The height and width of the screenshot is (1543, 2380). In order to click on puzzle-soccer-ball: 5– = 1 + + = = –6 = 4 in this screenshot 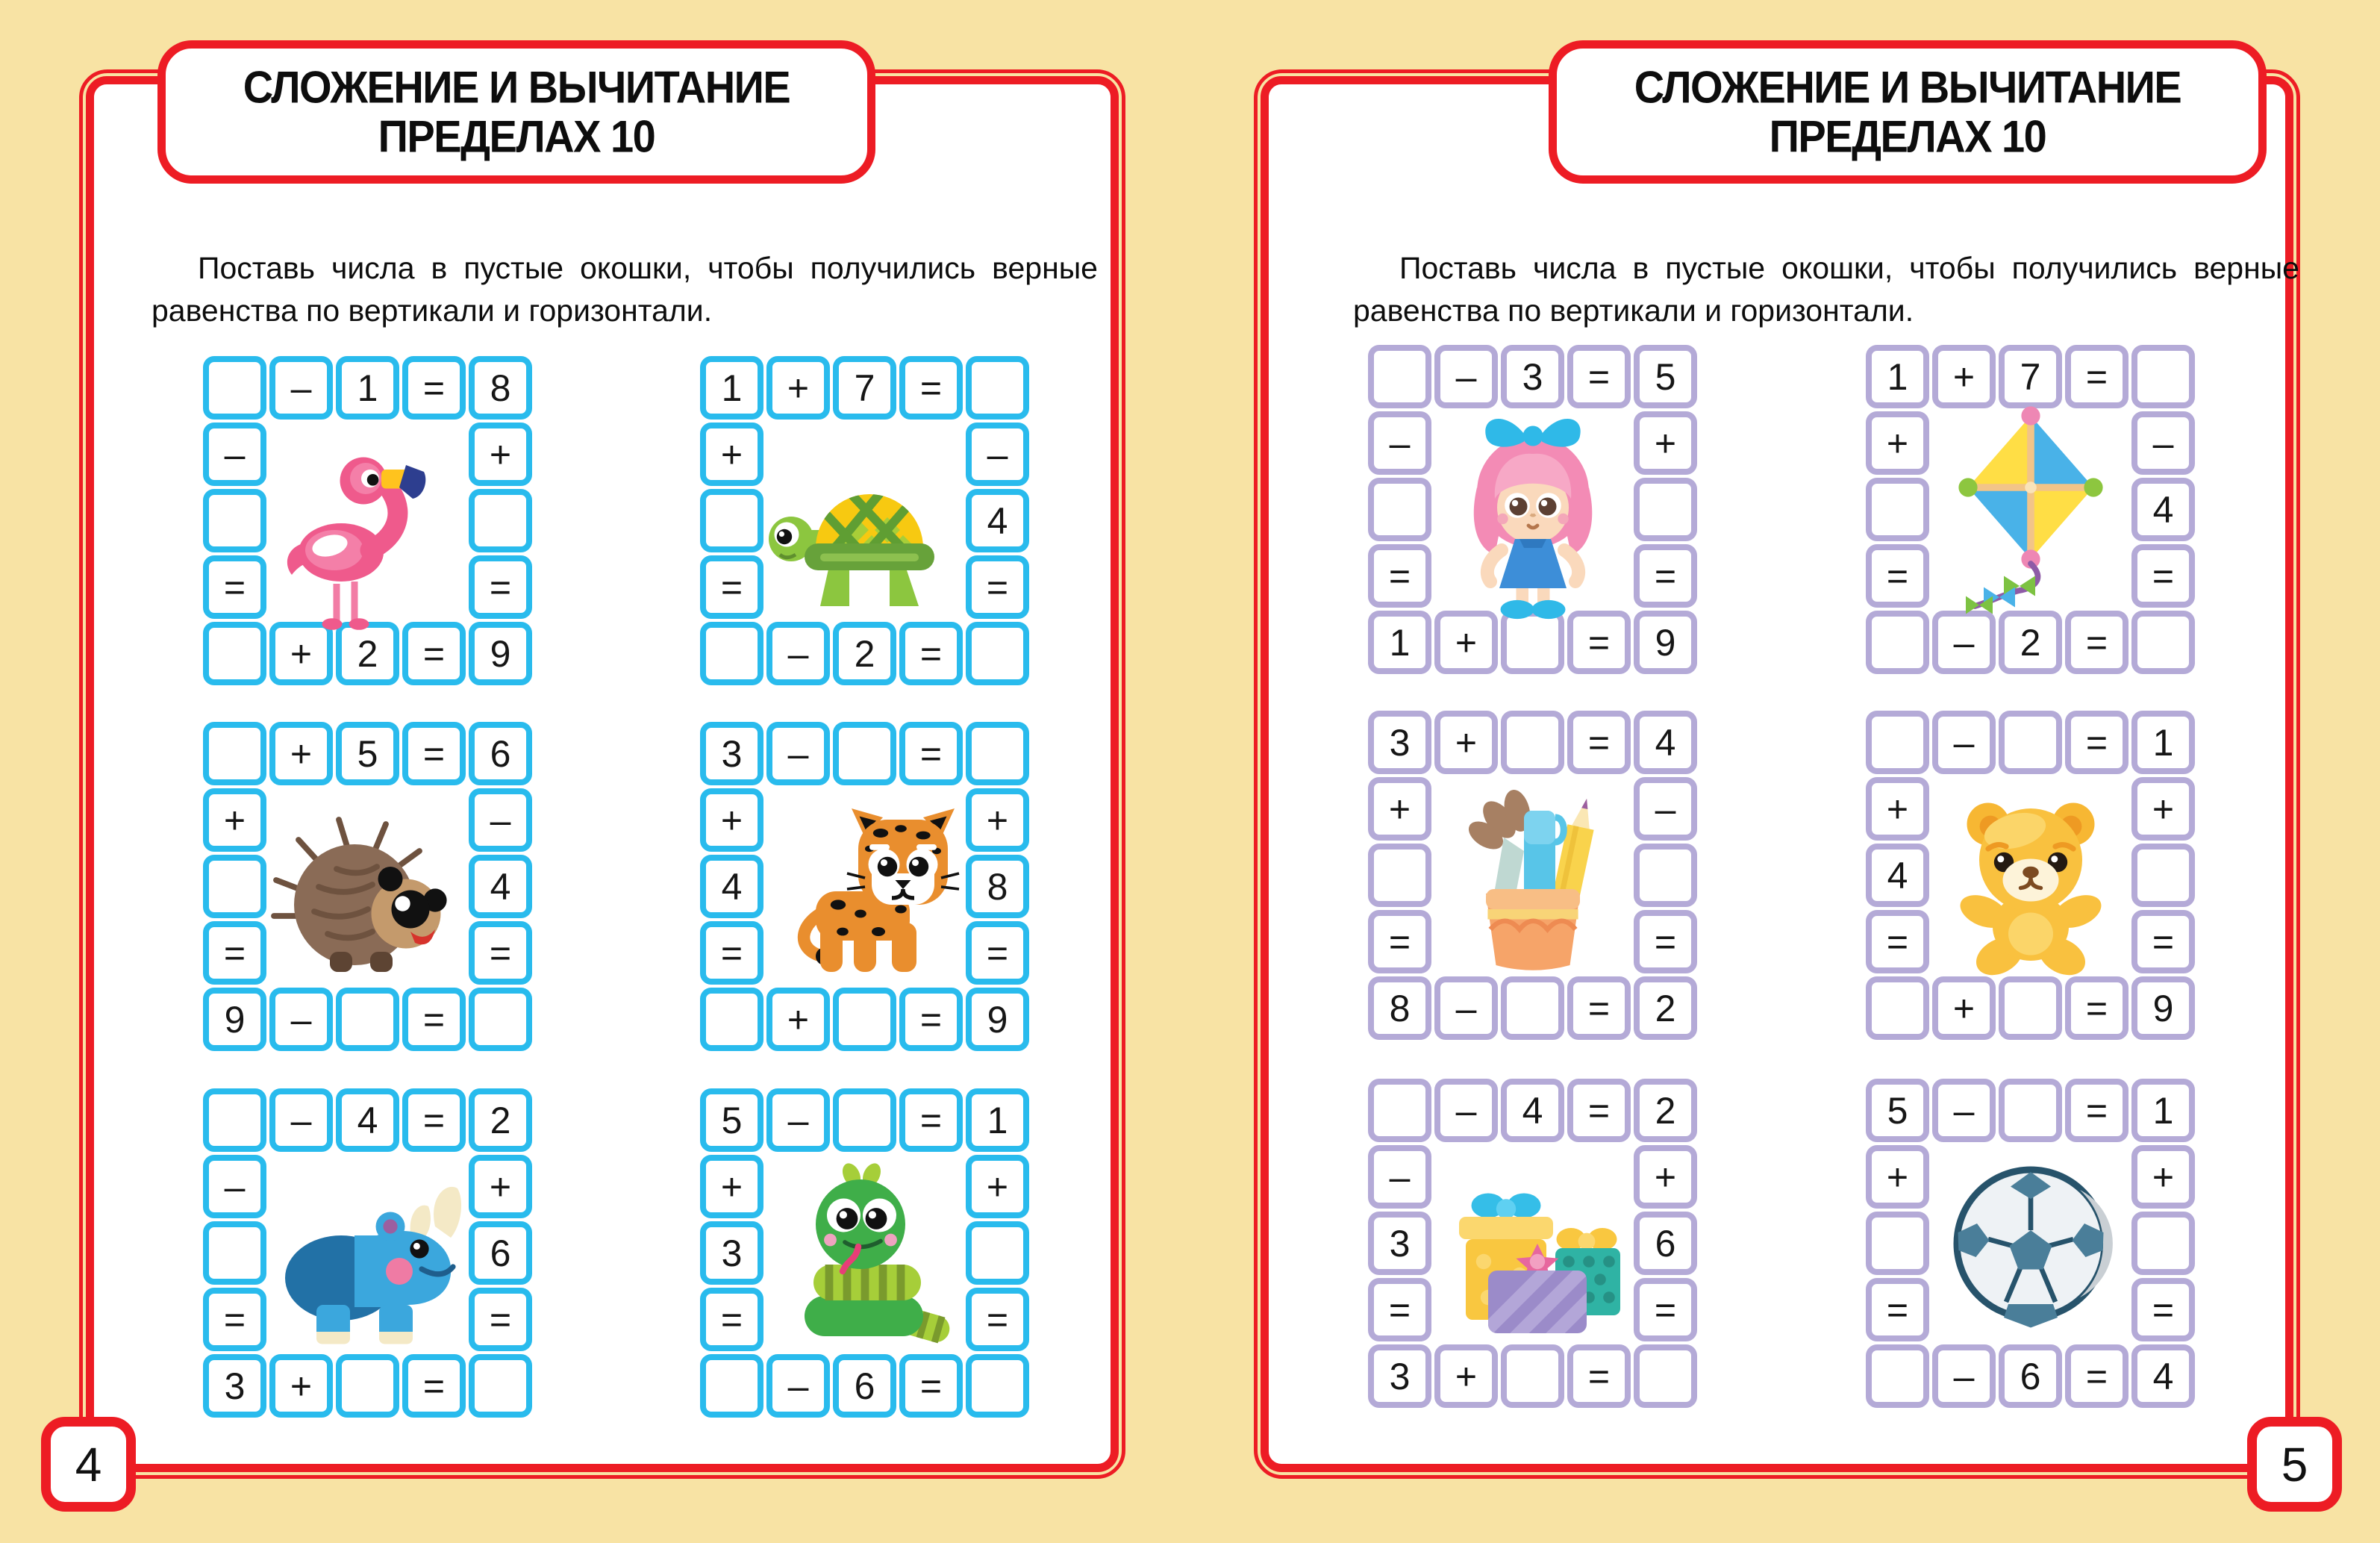, I will do `click(2030, 1243)`.